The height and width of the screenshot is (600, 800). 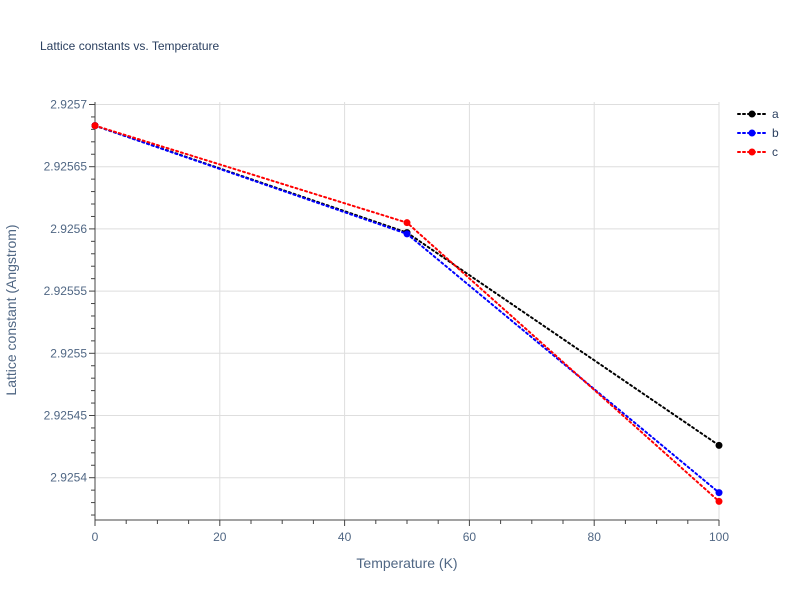 What do you see at coordinates (752, 133) in the screenshot?
I see `legend-marker-b` at bounding box center [752, 133].